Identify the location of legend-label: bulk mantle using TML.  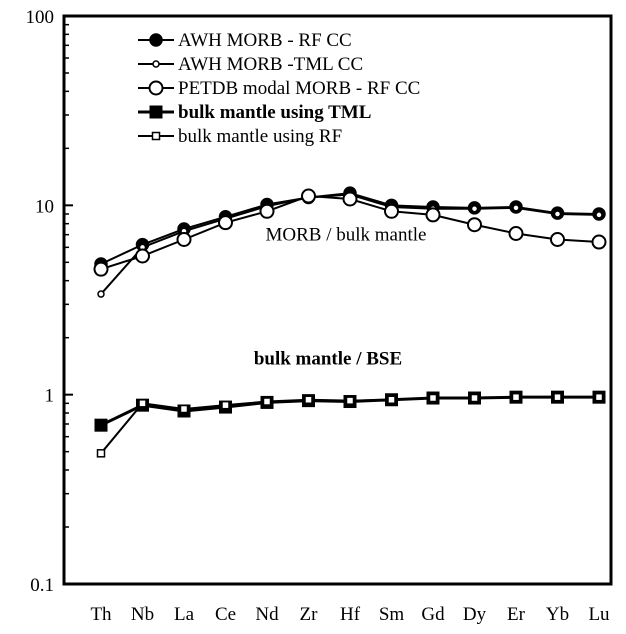
(274, 112).